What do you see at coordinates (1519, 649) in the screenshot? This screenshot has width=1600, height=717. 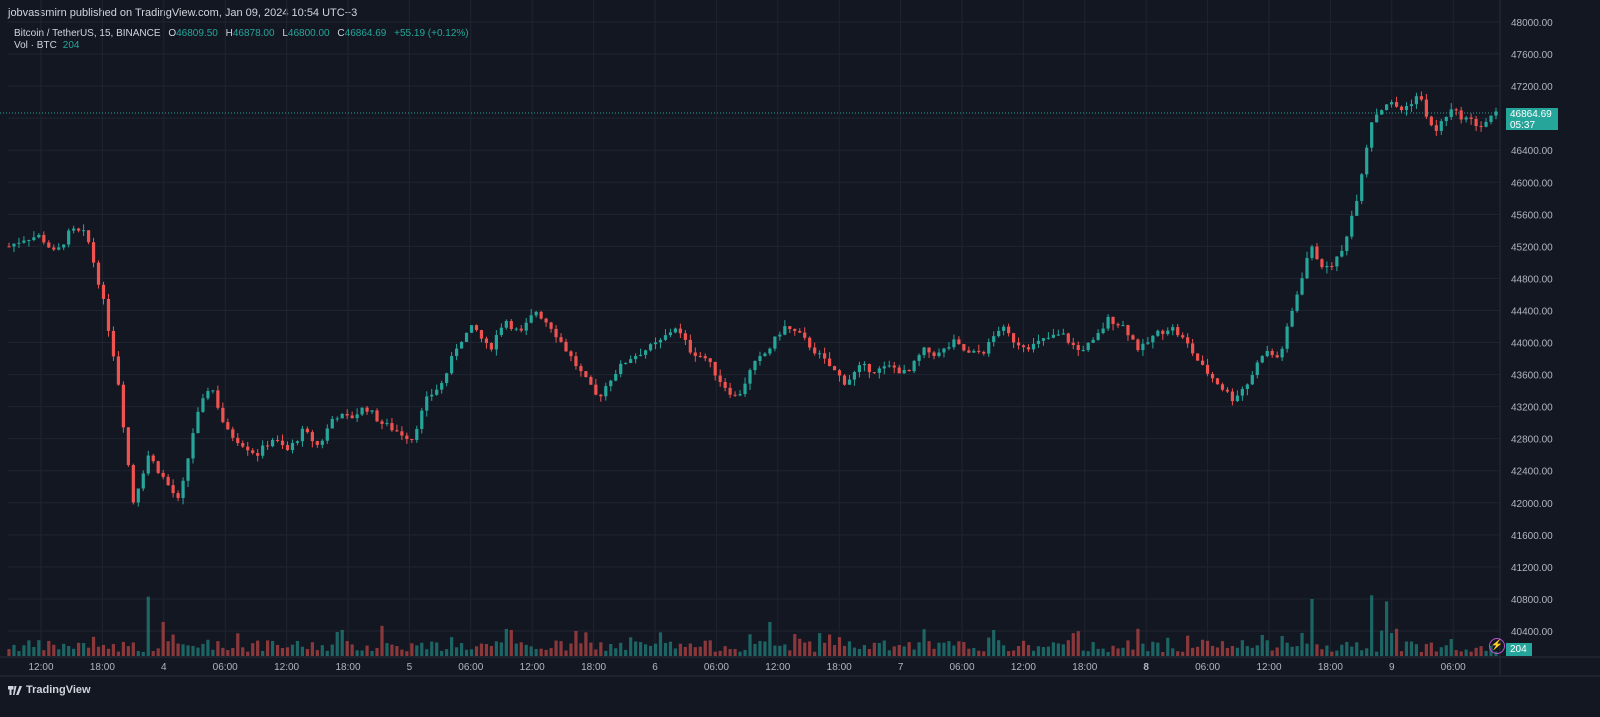 I see `last-volume-tag: 204` at bounding box center [1519, 649].